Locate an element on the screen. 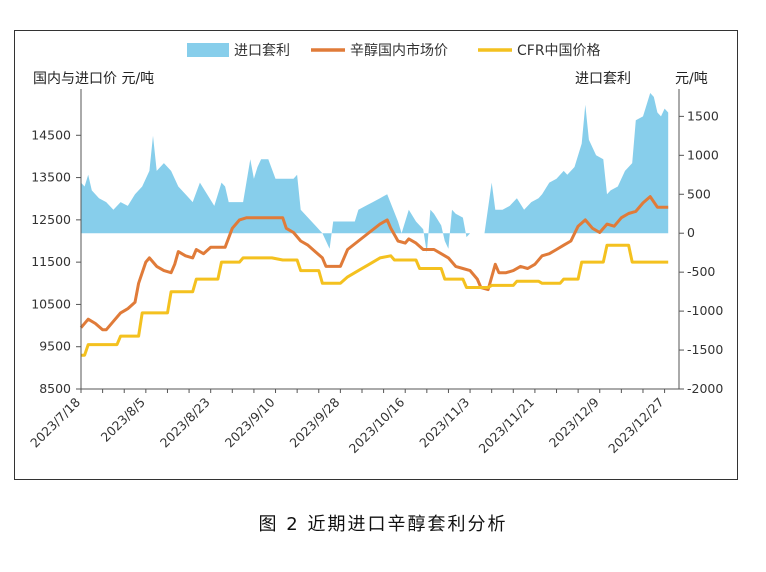  right-axis-title-name: 进口套利 is located at coordinates (603, 79).